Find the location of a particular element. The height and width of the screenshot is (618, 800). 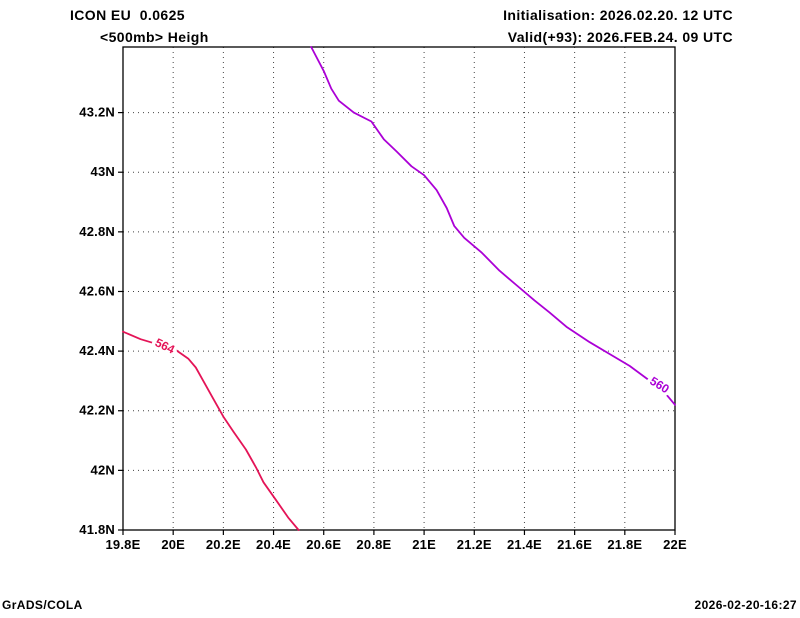

initialisation-time: Initialisation: 2026.02.20. 12 UTC is located at coordinates (618, 15).